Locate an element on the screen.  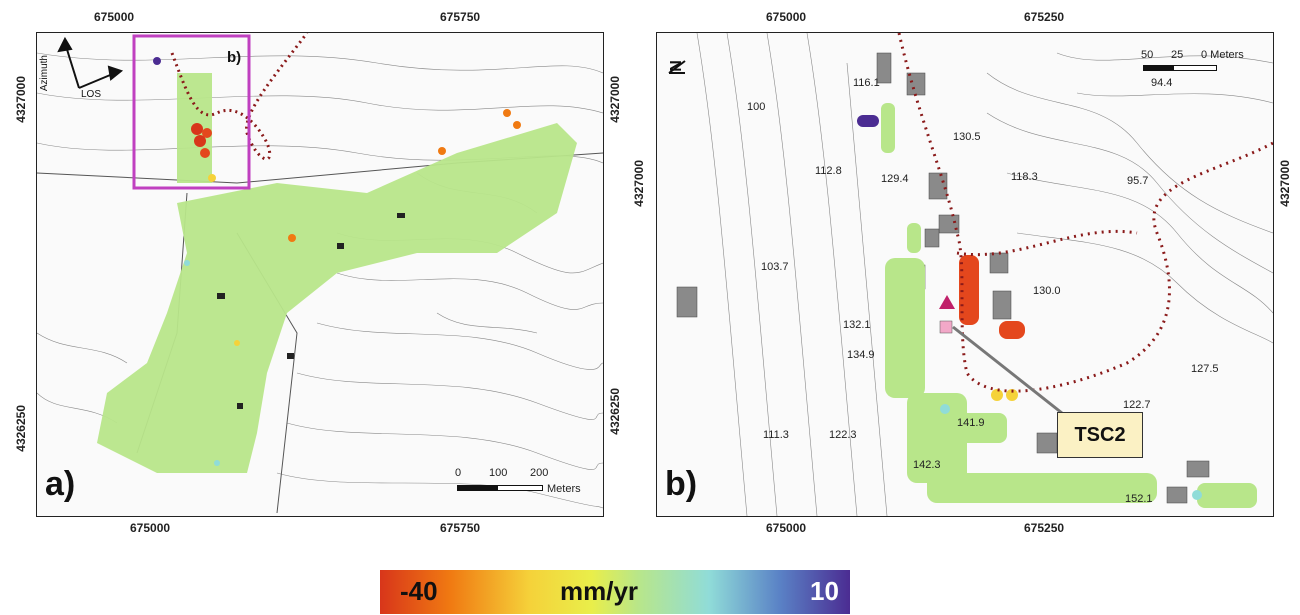
x-tick-top-675000-a: 675000 is located at coordinates (114, 17).